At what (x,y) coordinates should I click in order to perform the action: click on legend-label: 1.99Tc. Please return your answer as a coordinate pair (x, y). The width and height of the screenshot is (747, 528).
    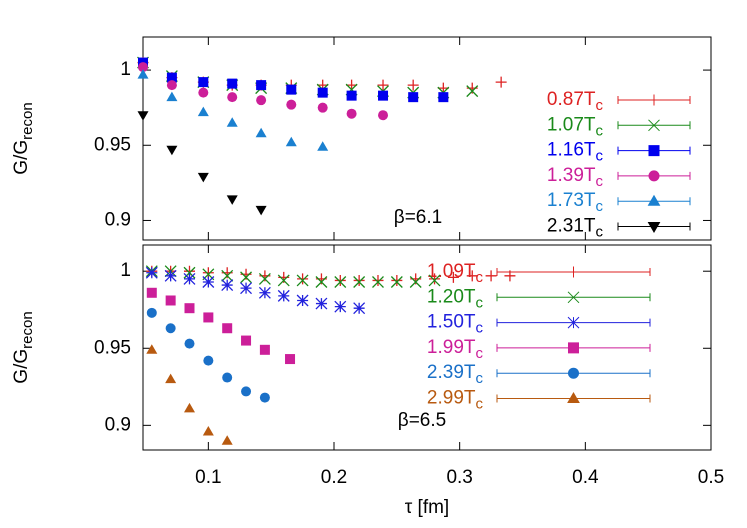
    Looking at the image, I should click on (455, 349).